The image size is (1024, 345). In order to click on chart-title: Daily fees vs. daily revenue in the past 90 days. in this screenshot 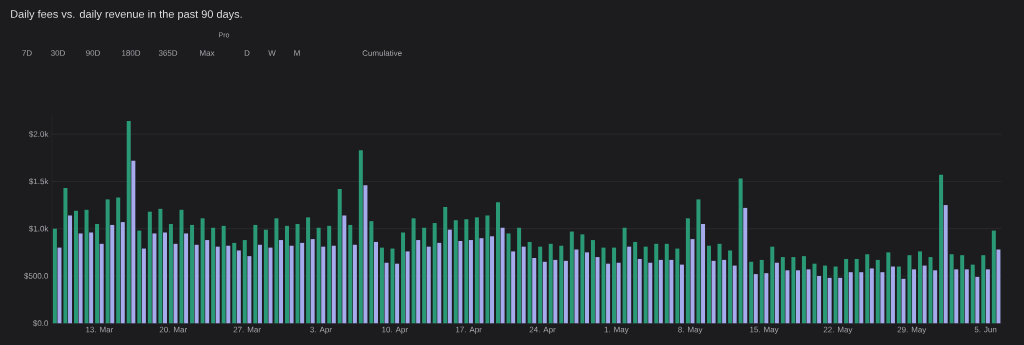, I will do `click(126, 15)`.